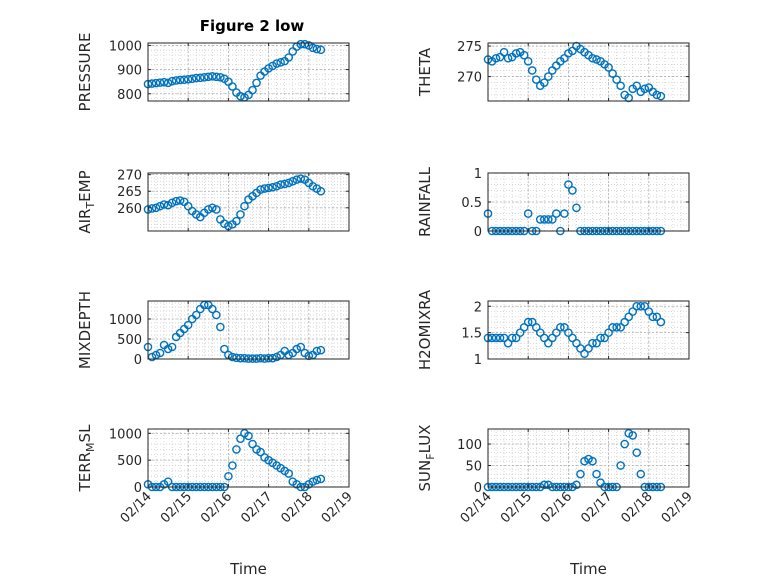 This screenshot has height=583, width=778. What do you see at coordinates (256, 507) in the screenshot?
I see `x-tick-label: 02/17` at bounding box center [256, 507].